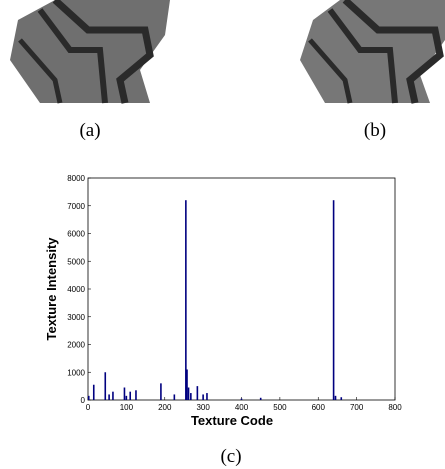 This screenshot has width=445, height=469. What do you see at coordinates (395, 407) in the screenshot?
I see `x-tick-label: 800` at bounding box center [395, 407].